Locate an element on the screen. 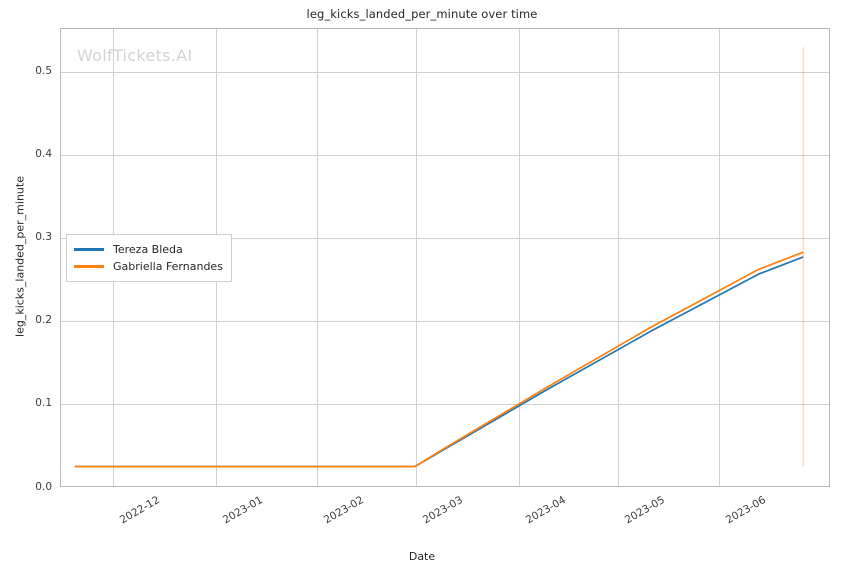  x-tick-label: 2023-05 is located at coordinates (644, 510).